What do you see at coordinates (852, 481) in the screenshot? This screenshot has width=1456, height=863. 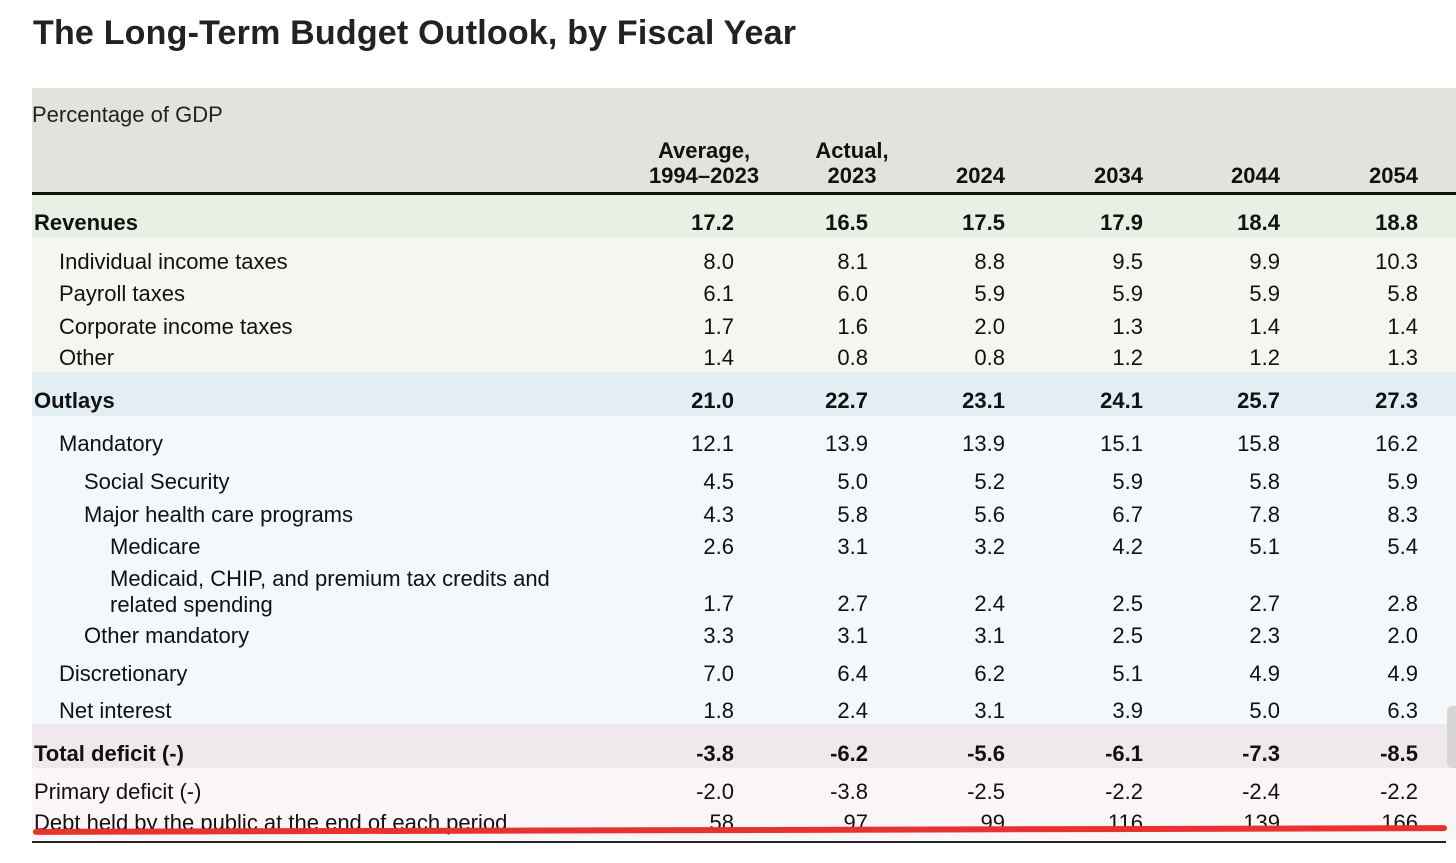 I see `cell-value: 5.0` at bounding box center [852, 481].